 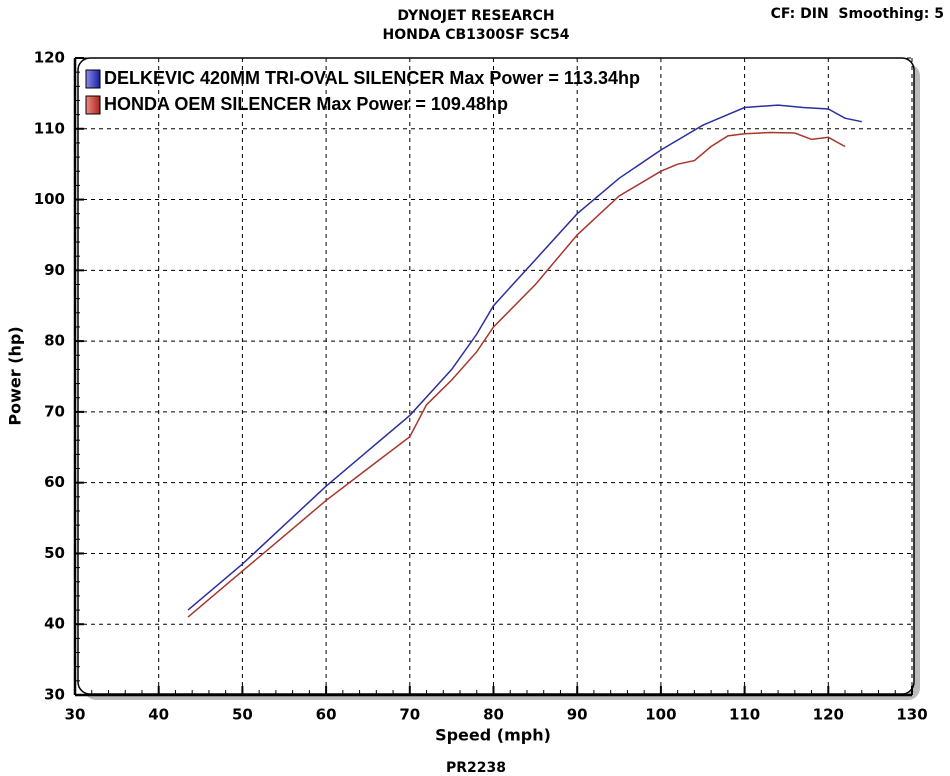 What do you see at coordinates (476, 768) in the screenshot?
I see `footer: PR2238` at bounding box center [476, 768].